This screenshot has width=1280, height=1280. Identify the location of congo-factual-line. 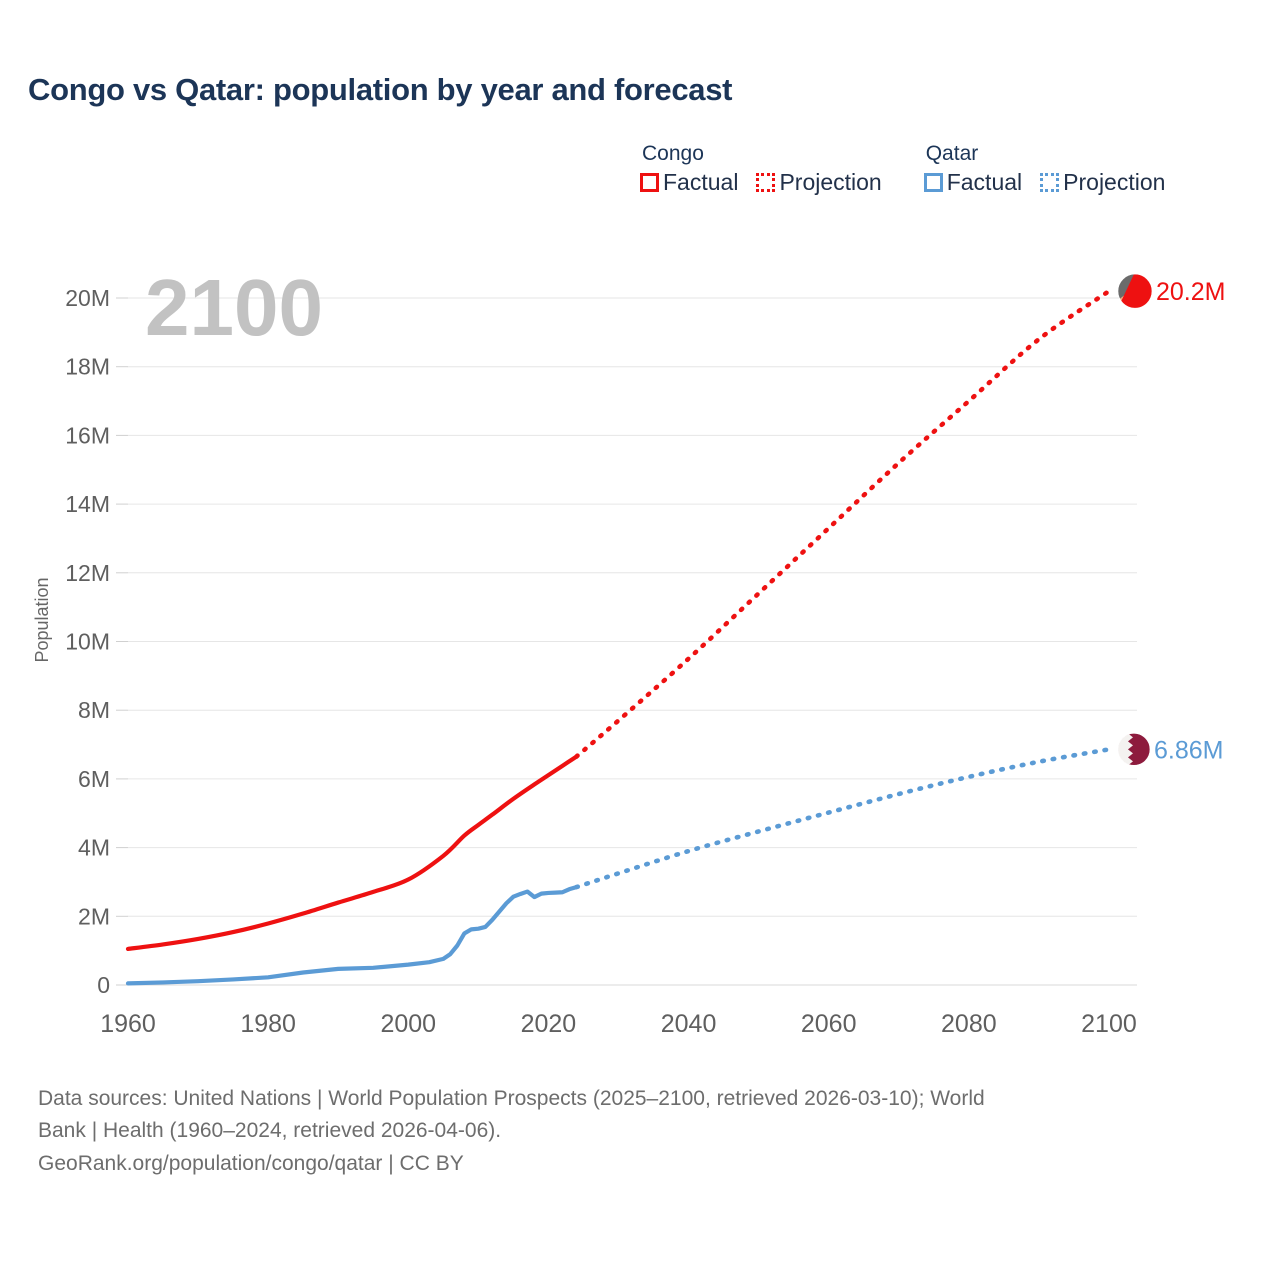
(352, 853).